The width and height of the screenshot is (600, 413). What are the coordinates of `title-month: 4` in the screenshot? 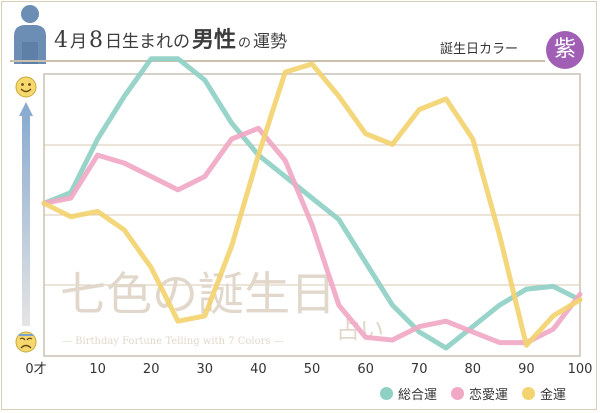 It's located at (61, 40).